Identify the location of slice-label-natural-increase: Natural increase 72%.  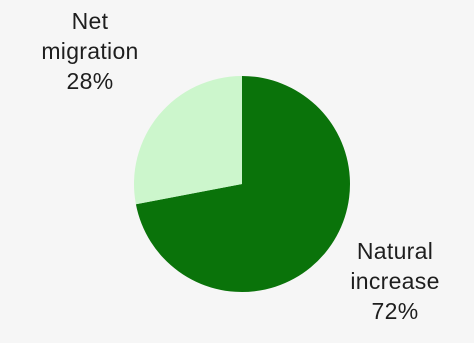
(395, 281).